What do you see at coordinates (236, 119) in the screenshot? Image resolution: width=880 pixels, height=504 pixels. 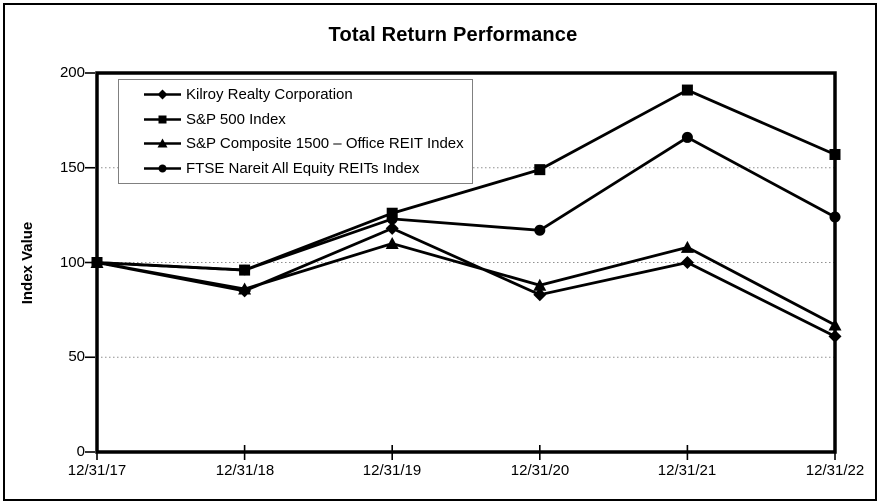 I see `legend-item-label: S&P 500 Index` at bounding box center [236, 119].